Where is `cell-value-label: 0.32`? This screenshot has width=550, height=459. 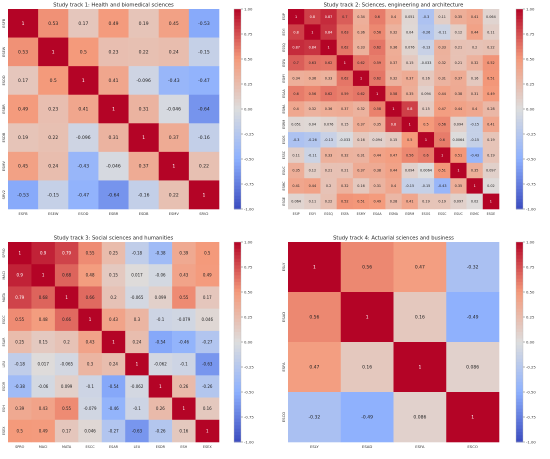
cell-value-label: 0.32 is located at coordinates (313, 109).